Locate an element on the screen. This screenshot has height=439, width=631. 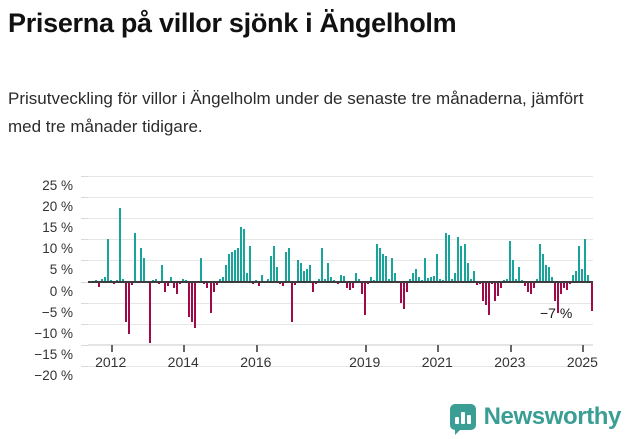
newsworthy-logo: Newsworthy is located at coordinates (535, 419).